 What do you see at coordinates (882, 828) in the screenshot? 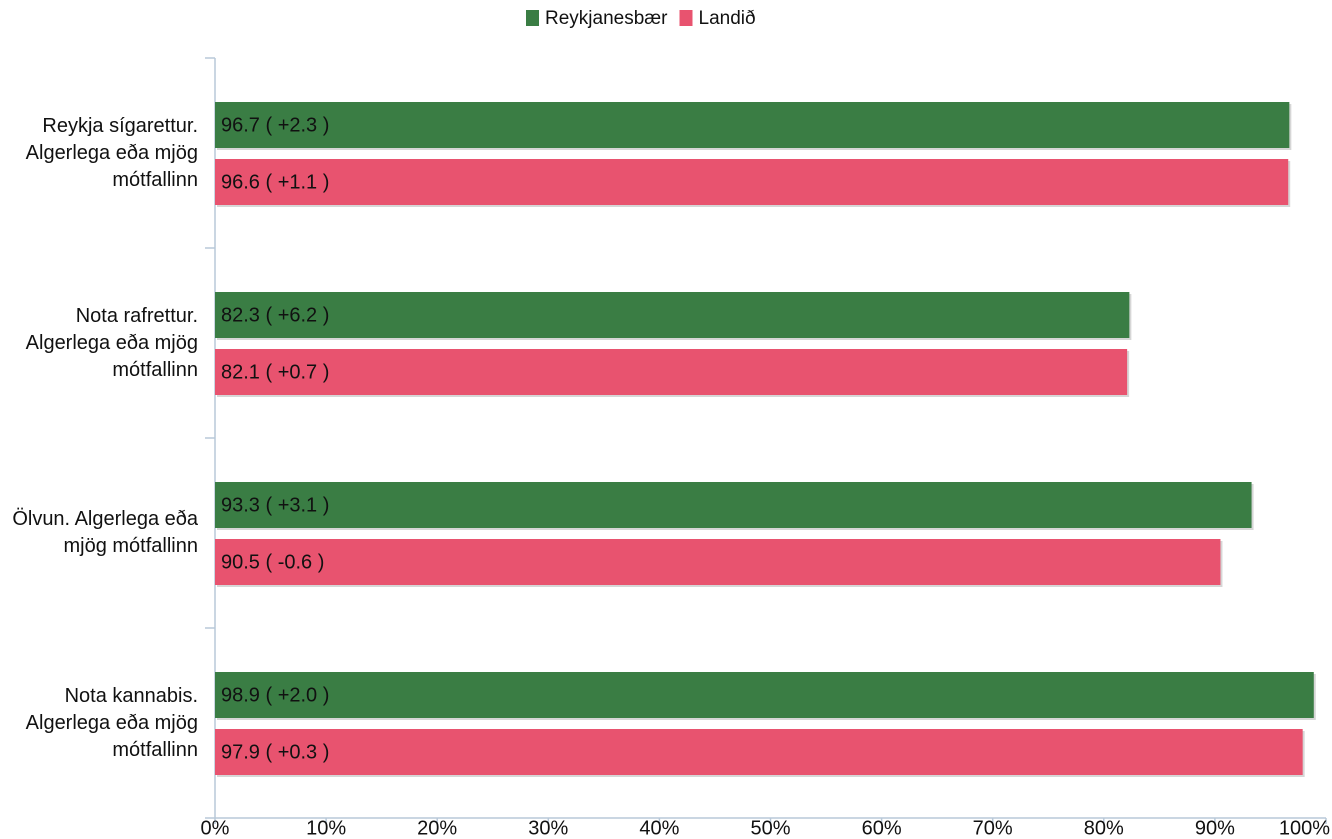
I see `x-tick-label: 60%` at bounding box center [882, 828].